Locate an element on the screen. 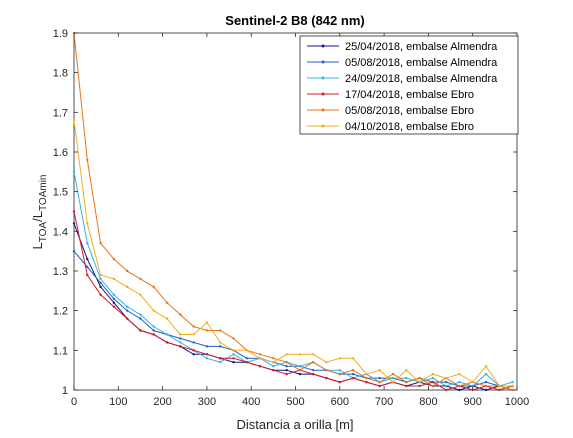  y-tick-label: 1.1 is located at coordinates (60, 351).